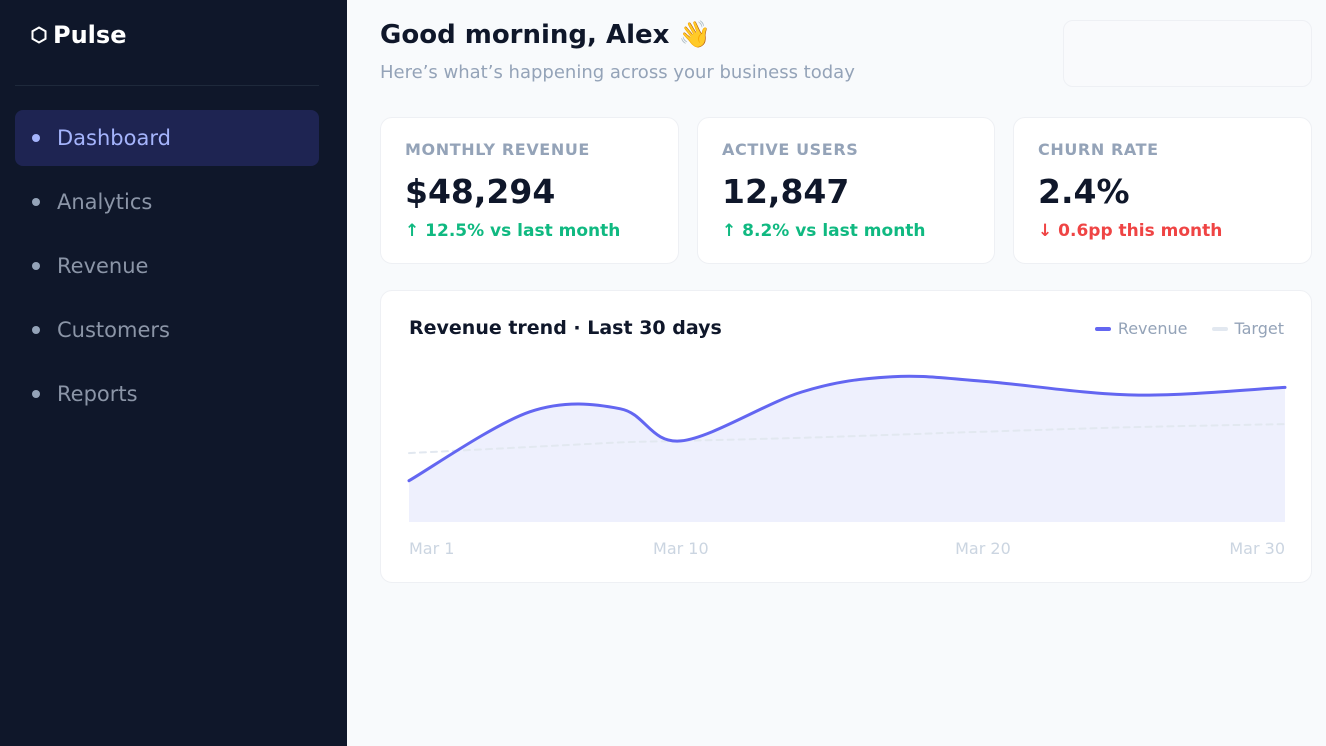 The width and height of the screenshot is (1326, 746). What do you see at coordinates (786, 191) in the screenshot?
I see `kpi-value: 12,847` at bounding box center [786, 191].